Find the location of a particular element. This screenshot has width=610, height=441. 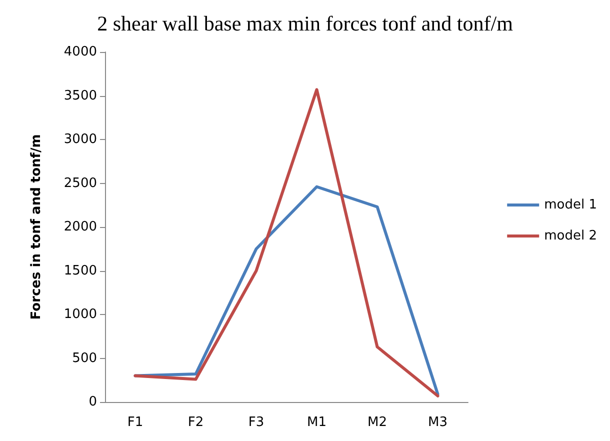

y-tick-label: 2500 is located at coordinates (80, 183).